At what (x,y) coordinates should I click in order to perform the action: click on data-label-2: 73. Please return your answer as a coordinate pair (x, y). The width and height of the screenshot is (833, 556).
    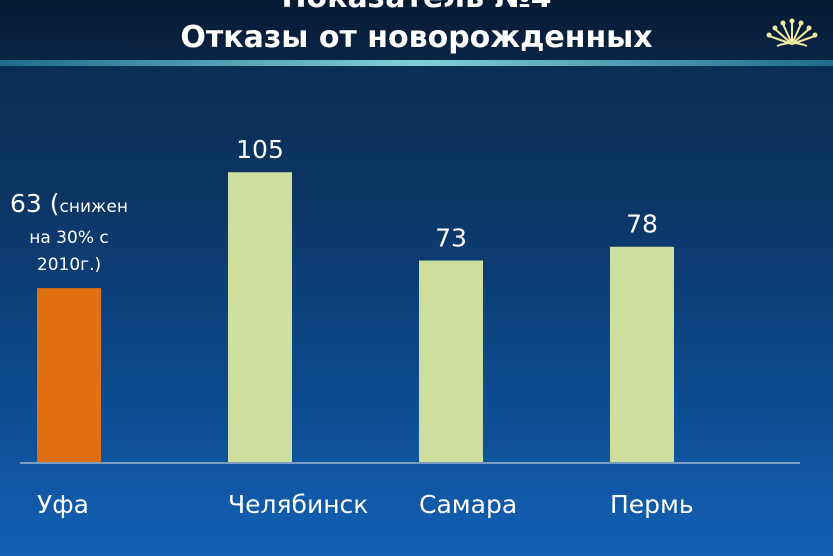
    Looking at the image, I should click on (451, 238).